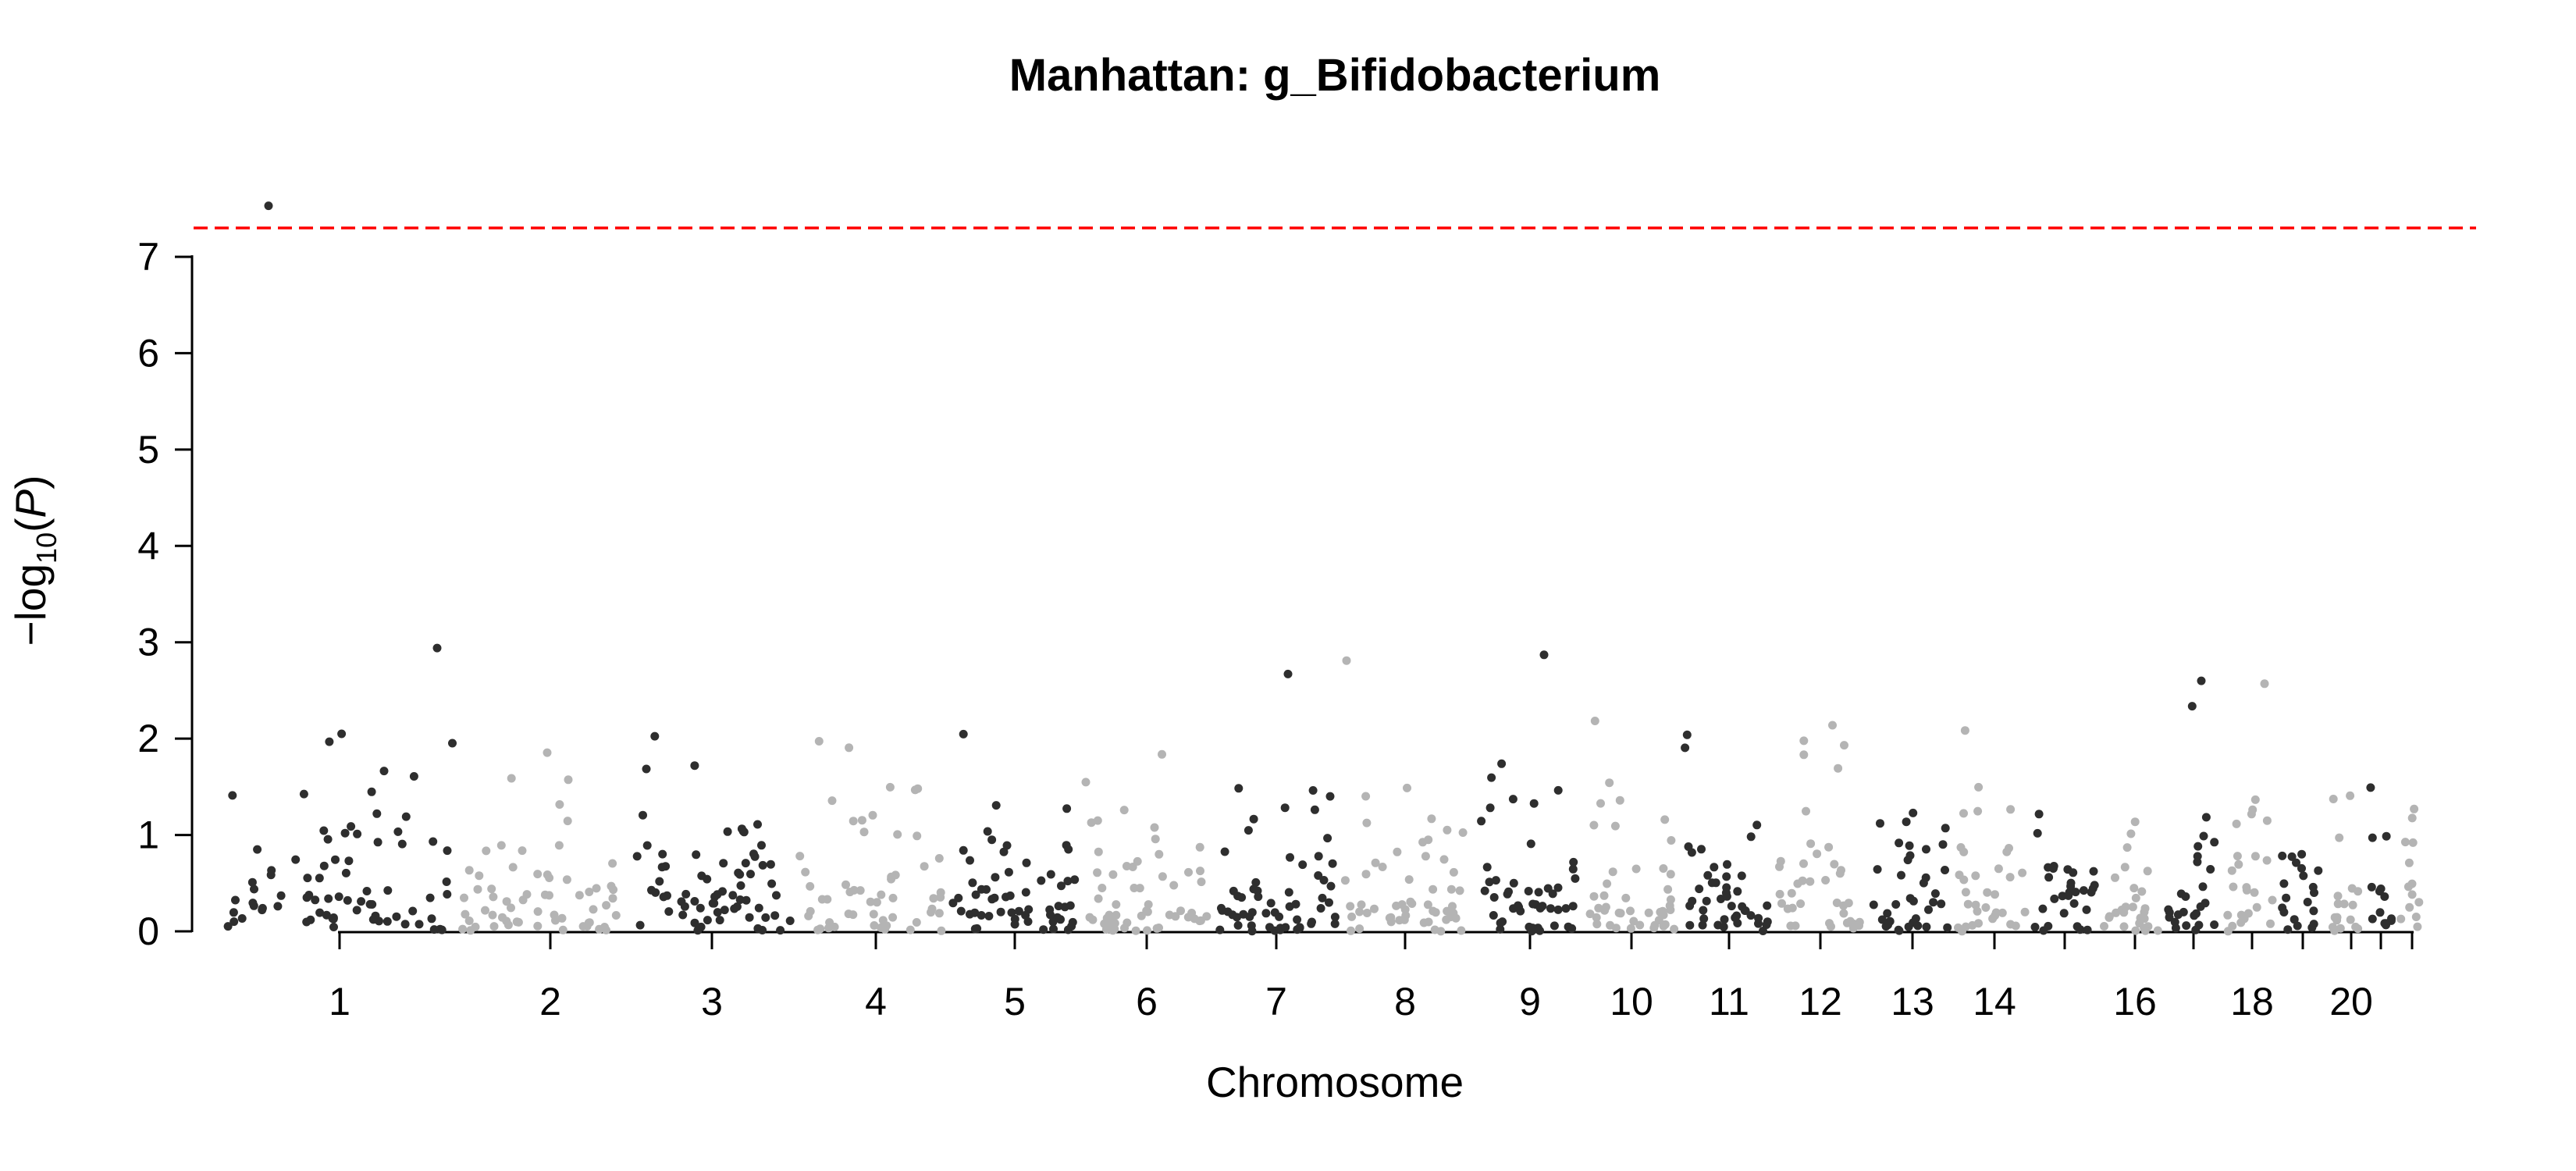  What do you see at coordinates (30, 525) in the screenshot?
I see `y-axis-title-part: (` at bounding box center [30, 525].